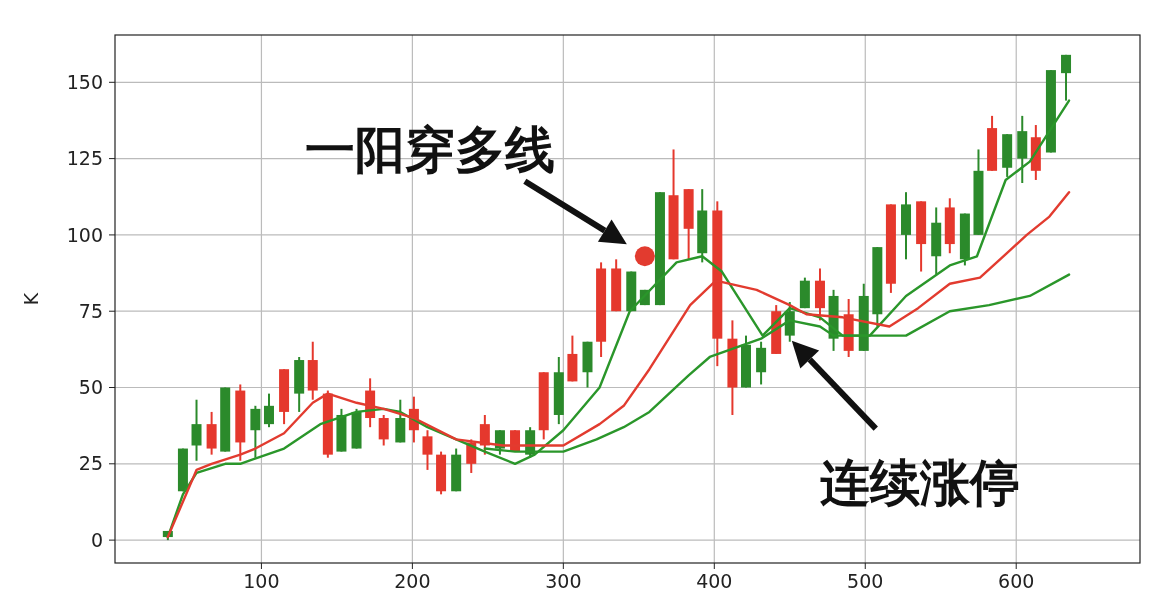 Image resolution: width=1170 pixels, height=604 pixels. Describe the element at coordinates (84, 81) in the screenshot. I see `y-tick-label: 150` at that location.